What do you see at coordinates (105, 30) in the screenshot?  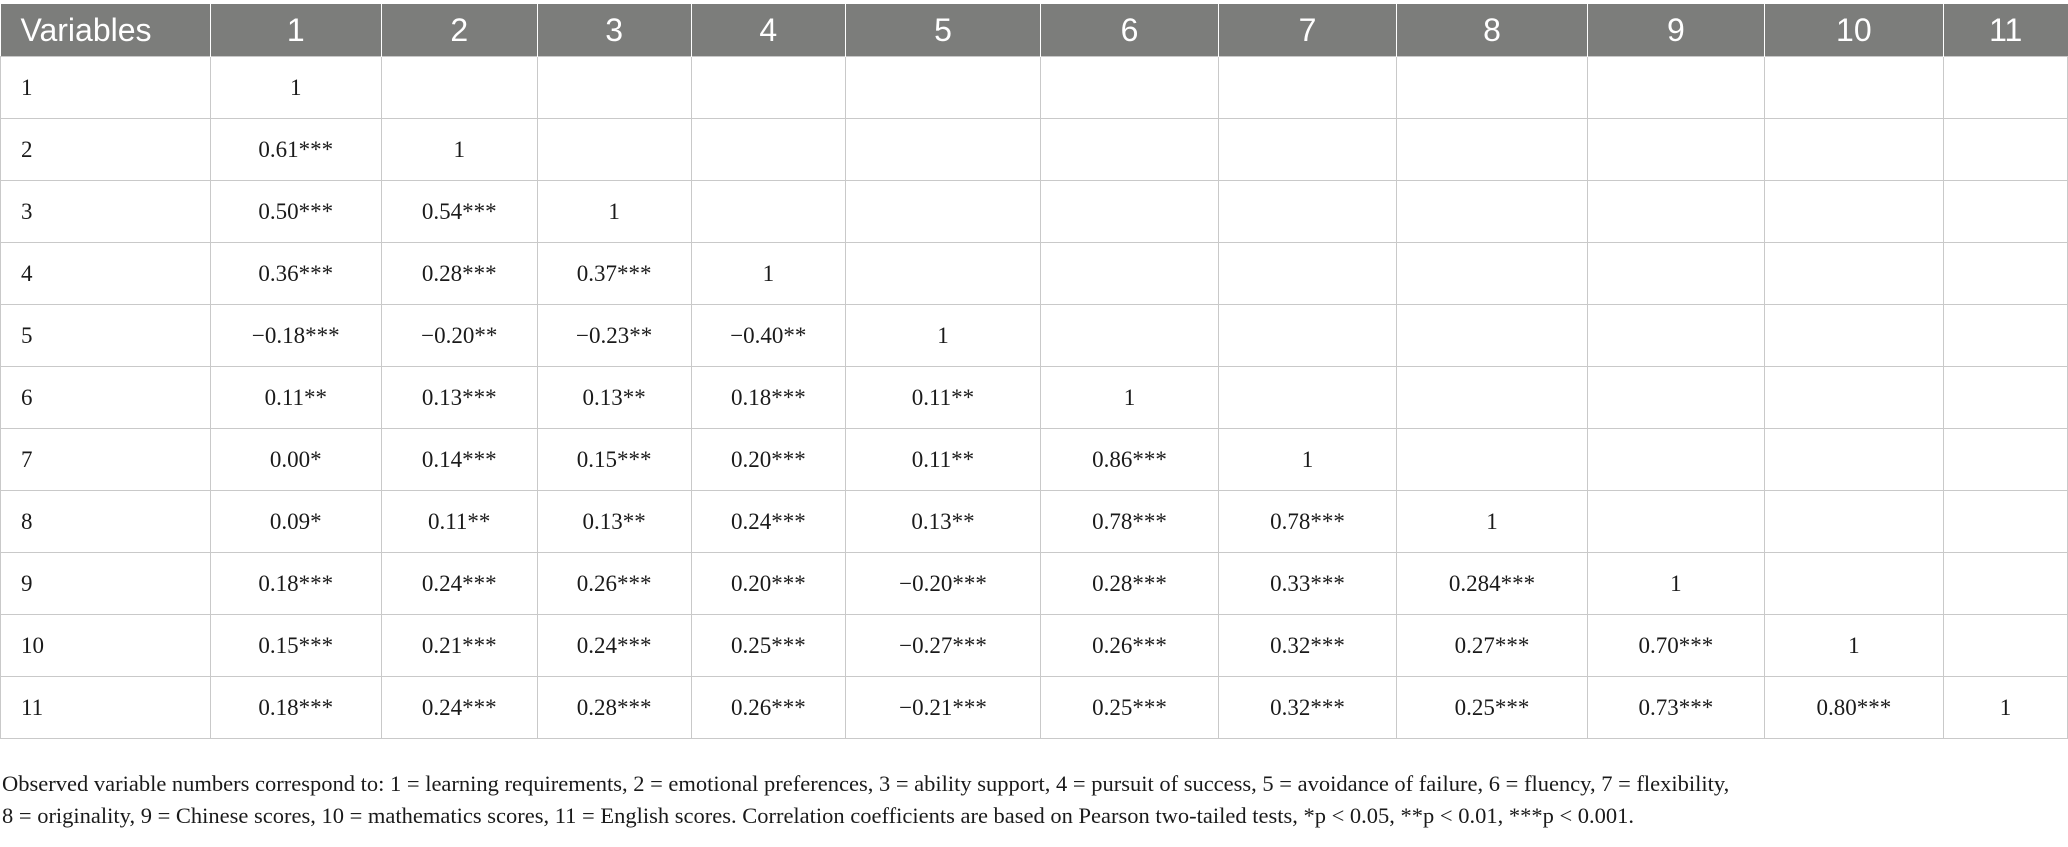 I see `column-header-variables: Variables` at bounding box center [105, 30].